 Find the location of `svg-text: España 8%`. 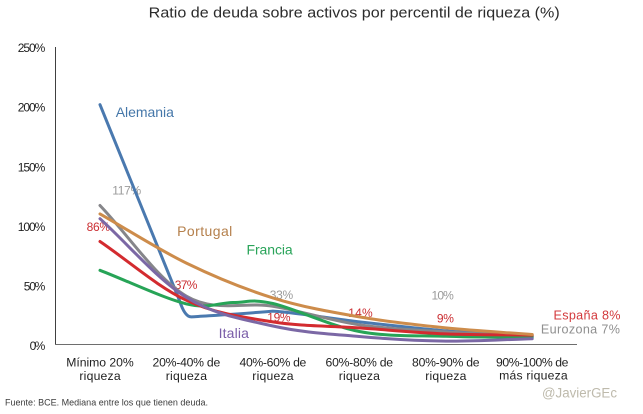

svg-text: España 8% is located at coordinates (587, 315).